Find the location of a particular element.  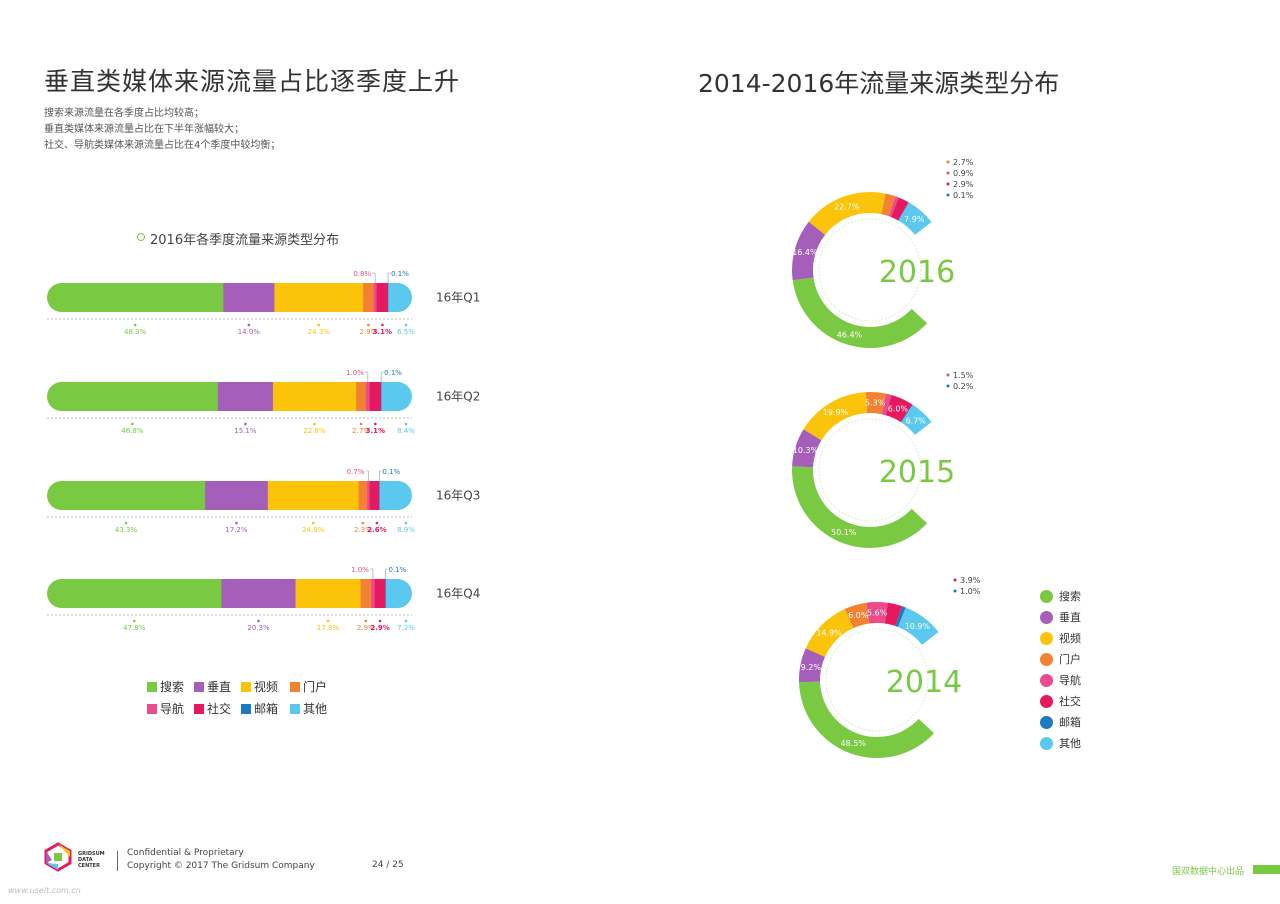

bar-category-label: 16年Q1 is located at coordinates (458, 298).